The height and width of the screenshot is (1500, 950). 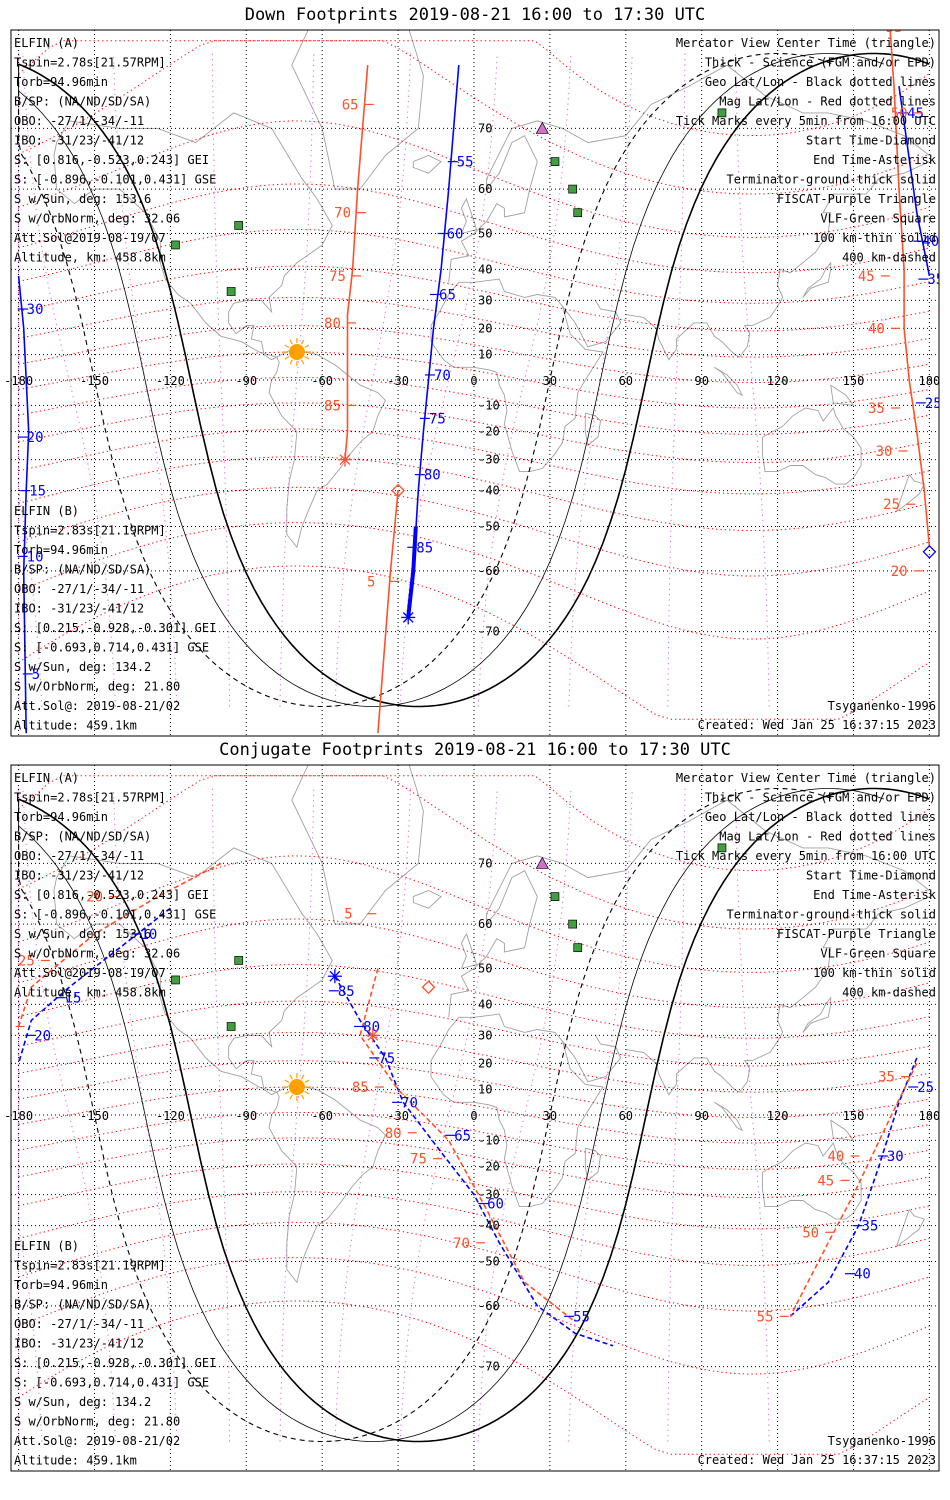 I want to click on elfin-a-tick-label: 35, so click(x=935, y=280).